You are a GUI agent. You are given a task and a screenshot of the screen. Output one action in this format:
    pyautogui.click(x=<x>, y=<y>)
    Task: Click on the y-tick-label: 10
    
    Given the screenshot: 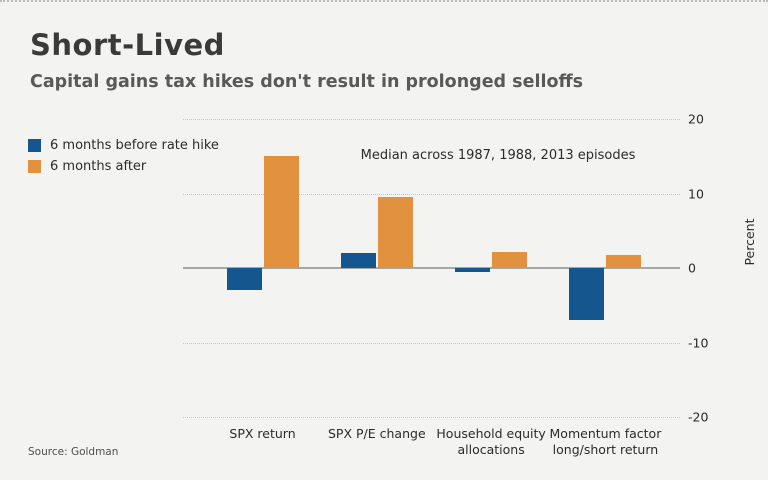 What is the action you would take?
    pyautogui.click(x=696, y=193)
    